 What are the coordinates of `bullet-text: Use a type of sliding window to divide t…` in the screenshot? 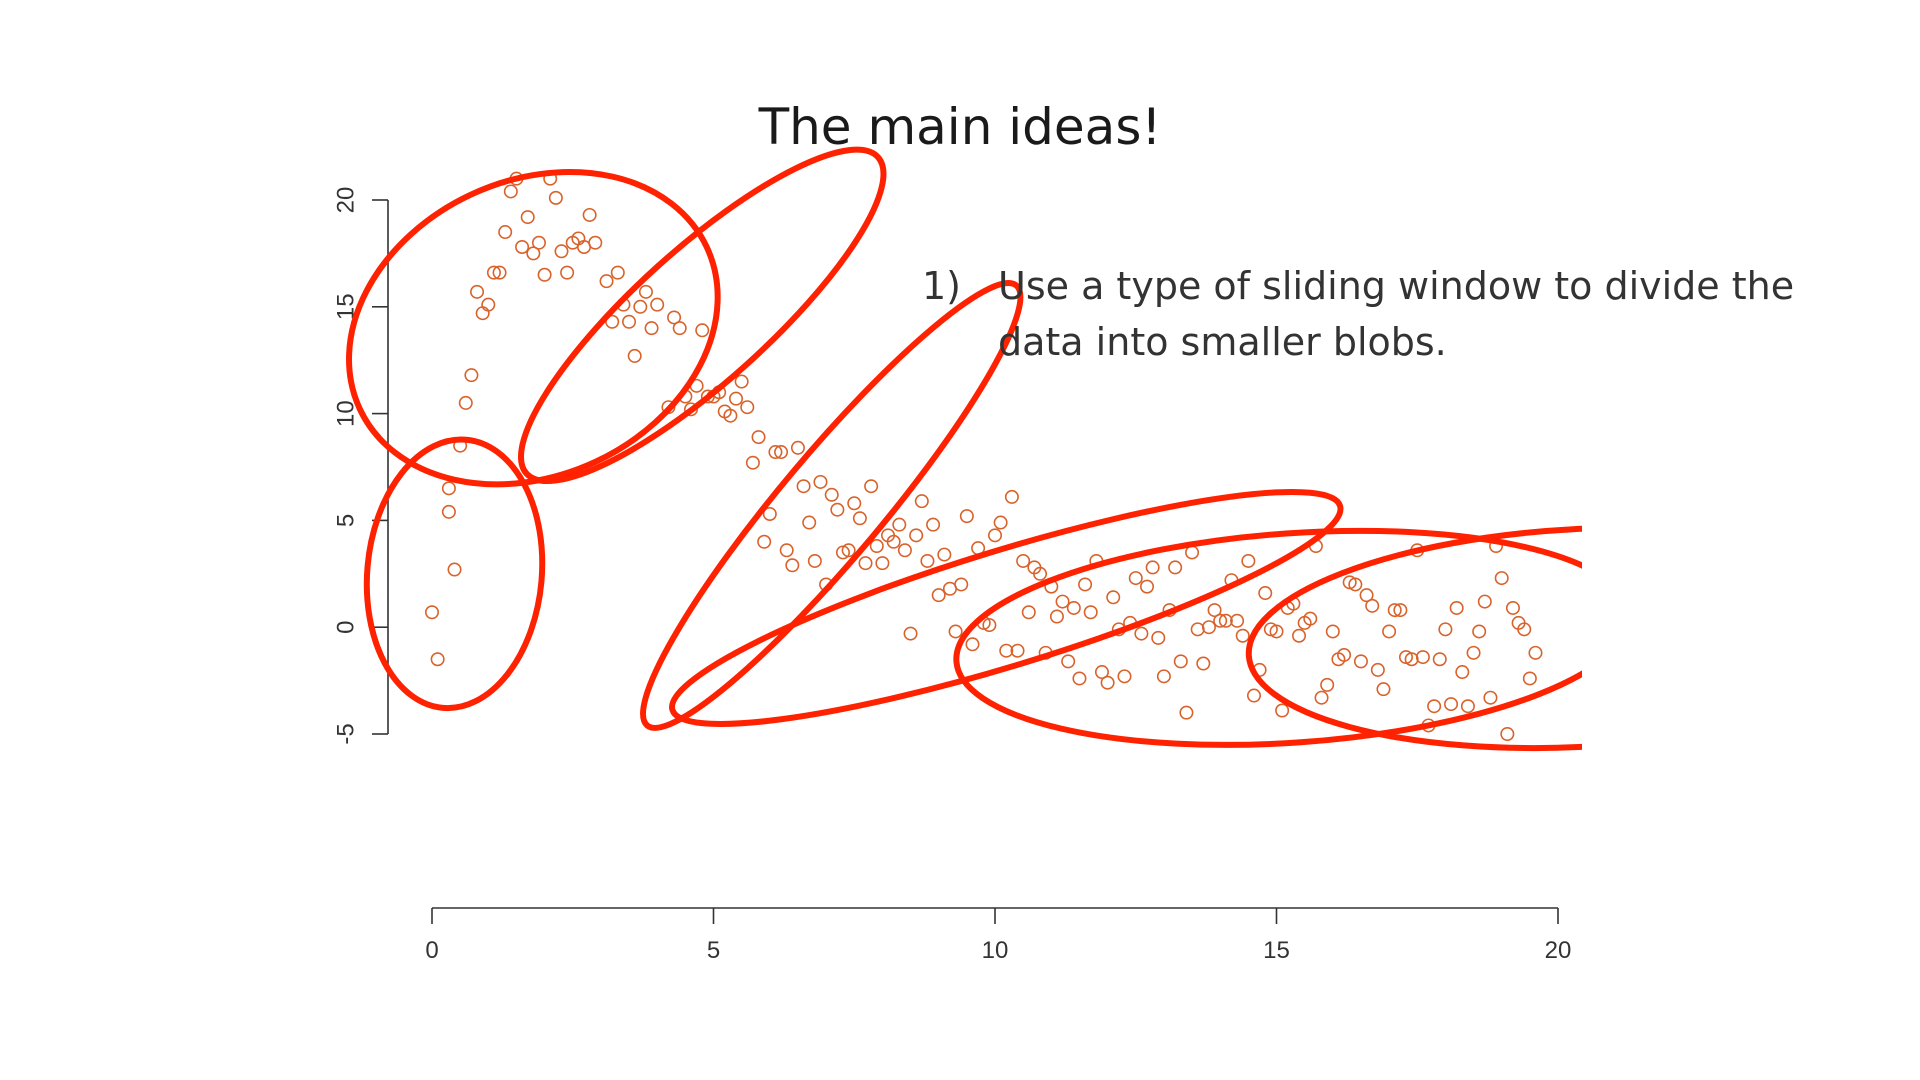 It's located at (1396, 314).